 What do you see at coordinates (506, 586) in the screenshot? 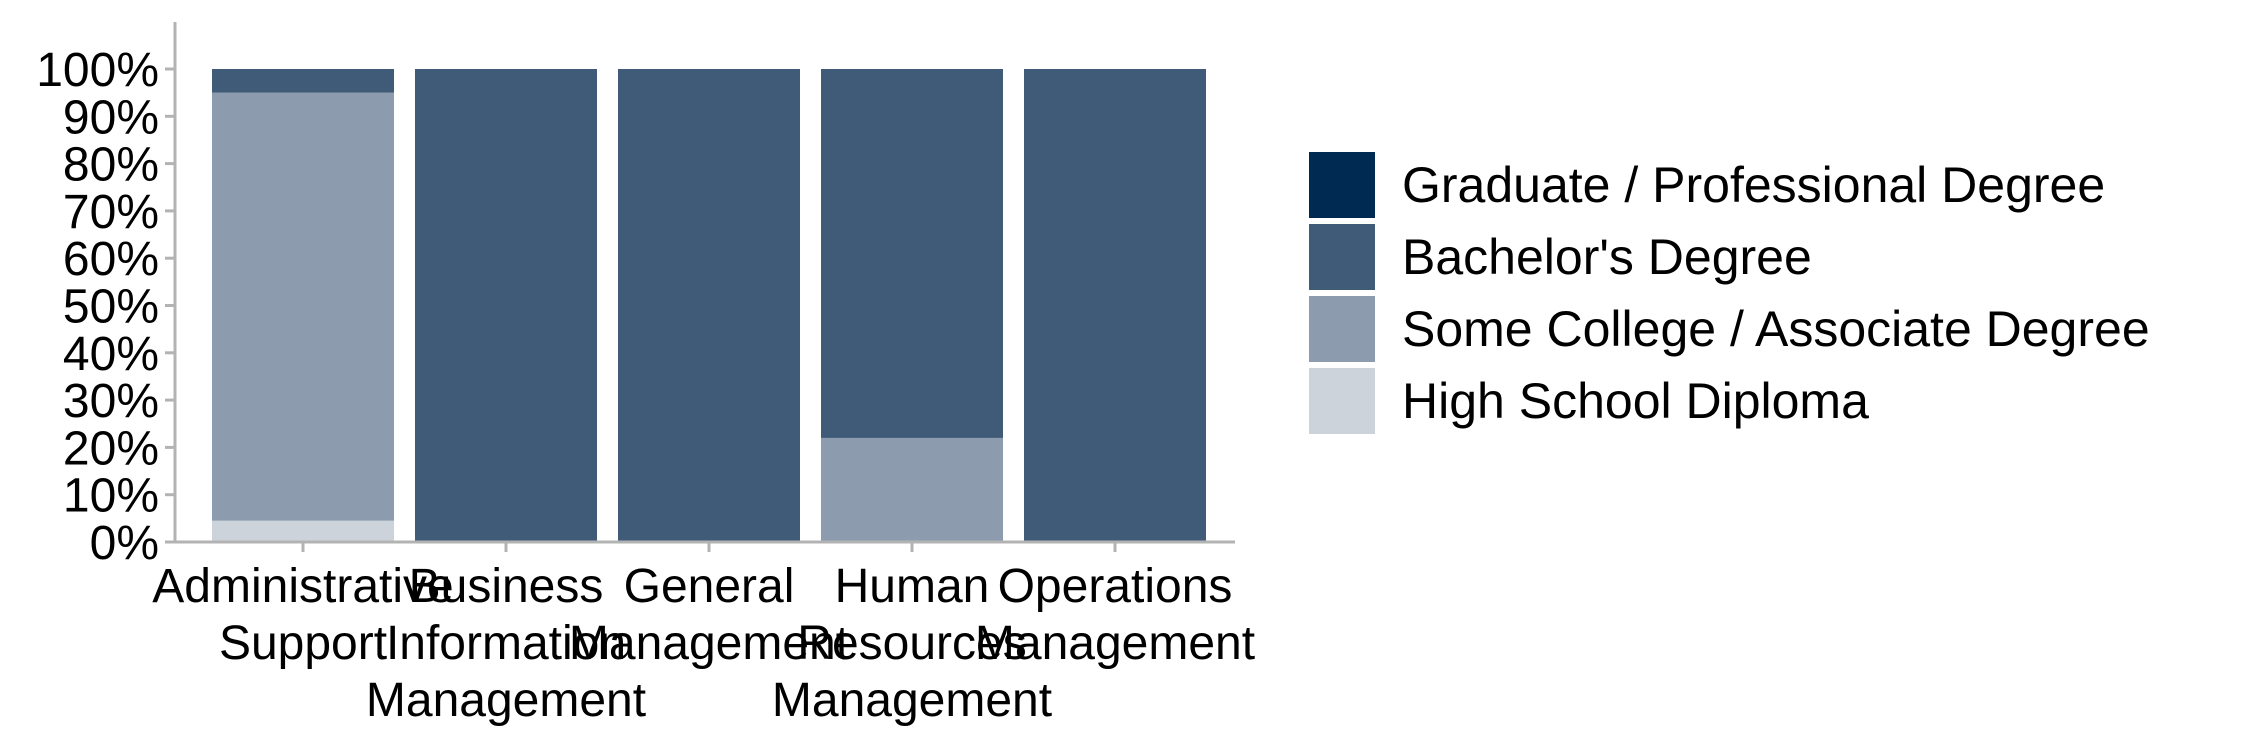
I see `x-tick-label: Business` at bounding box center [506, 586].